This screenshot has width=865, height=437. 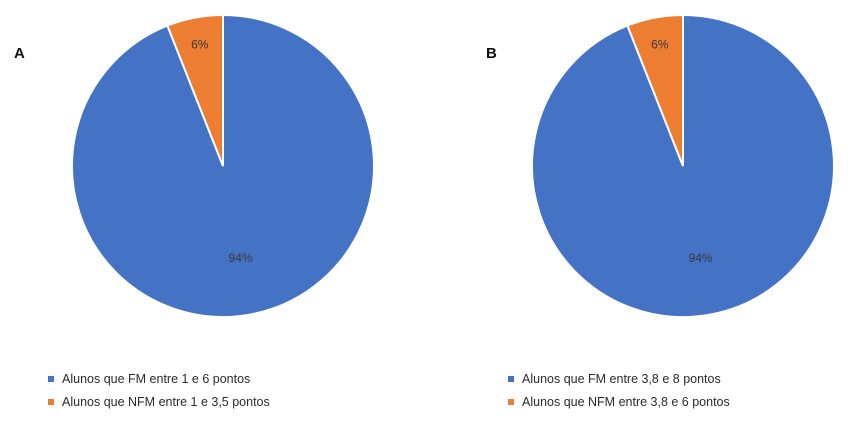 I want to click on panel-label: B, so click(x=491, y=53).